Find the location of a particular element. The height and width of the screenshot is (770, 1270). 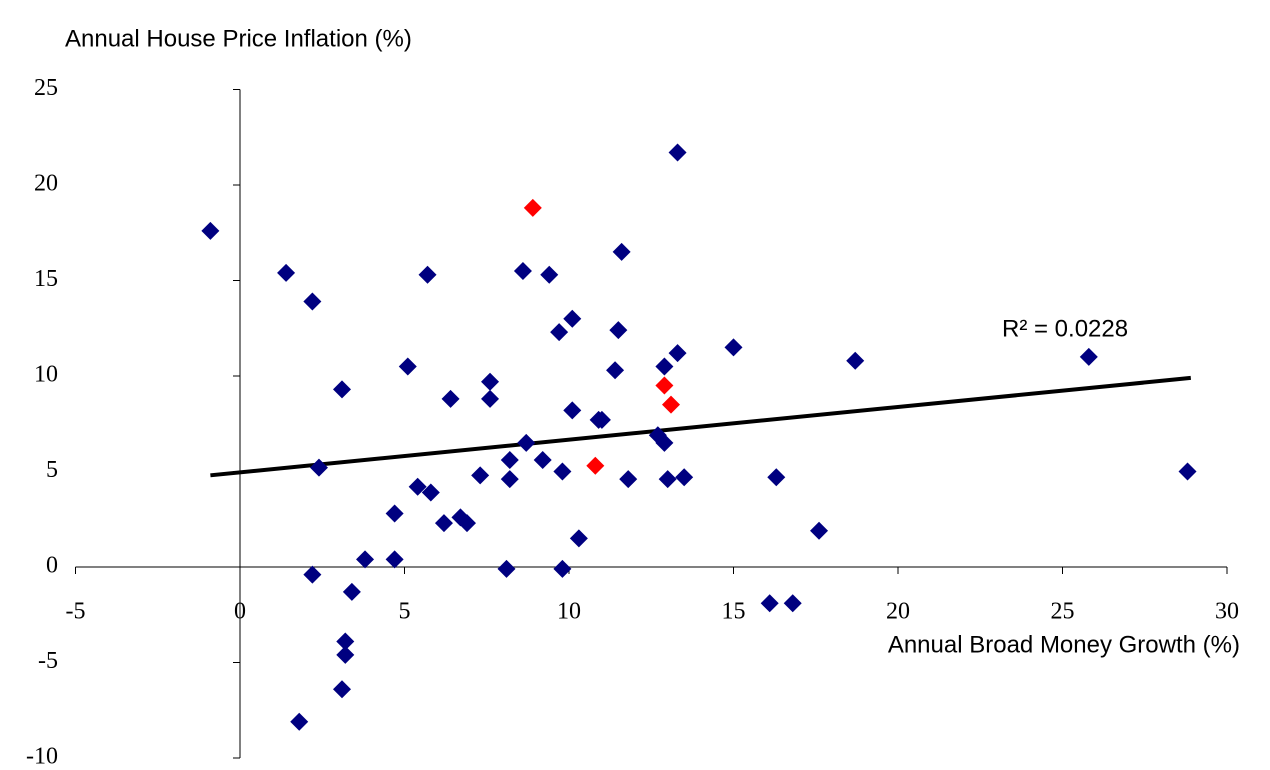

x-tick-label: 5 is located at coordinates (405, 612).